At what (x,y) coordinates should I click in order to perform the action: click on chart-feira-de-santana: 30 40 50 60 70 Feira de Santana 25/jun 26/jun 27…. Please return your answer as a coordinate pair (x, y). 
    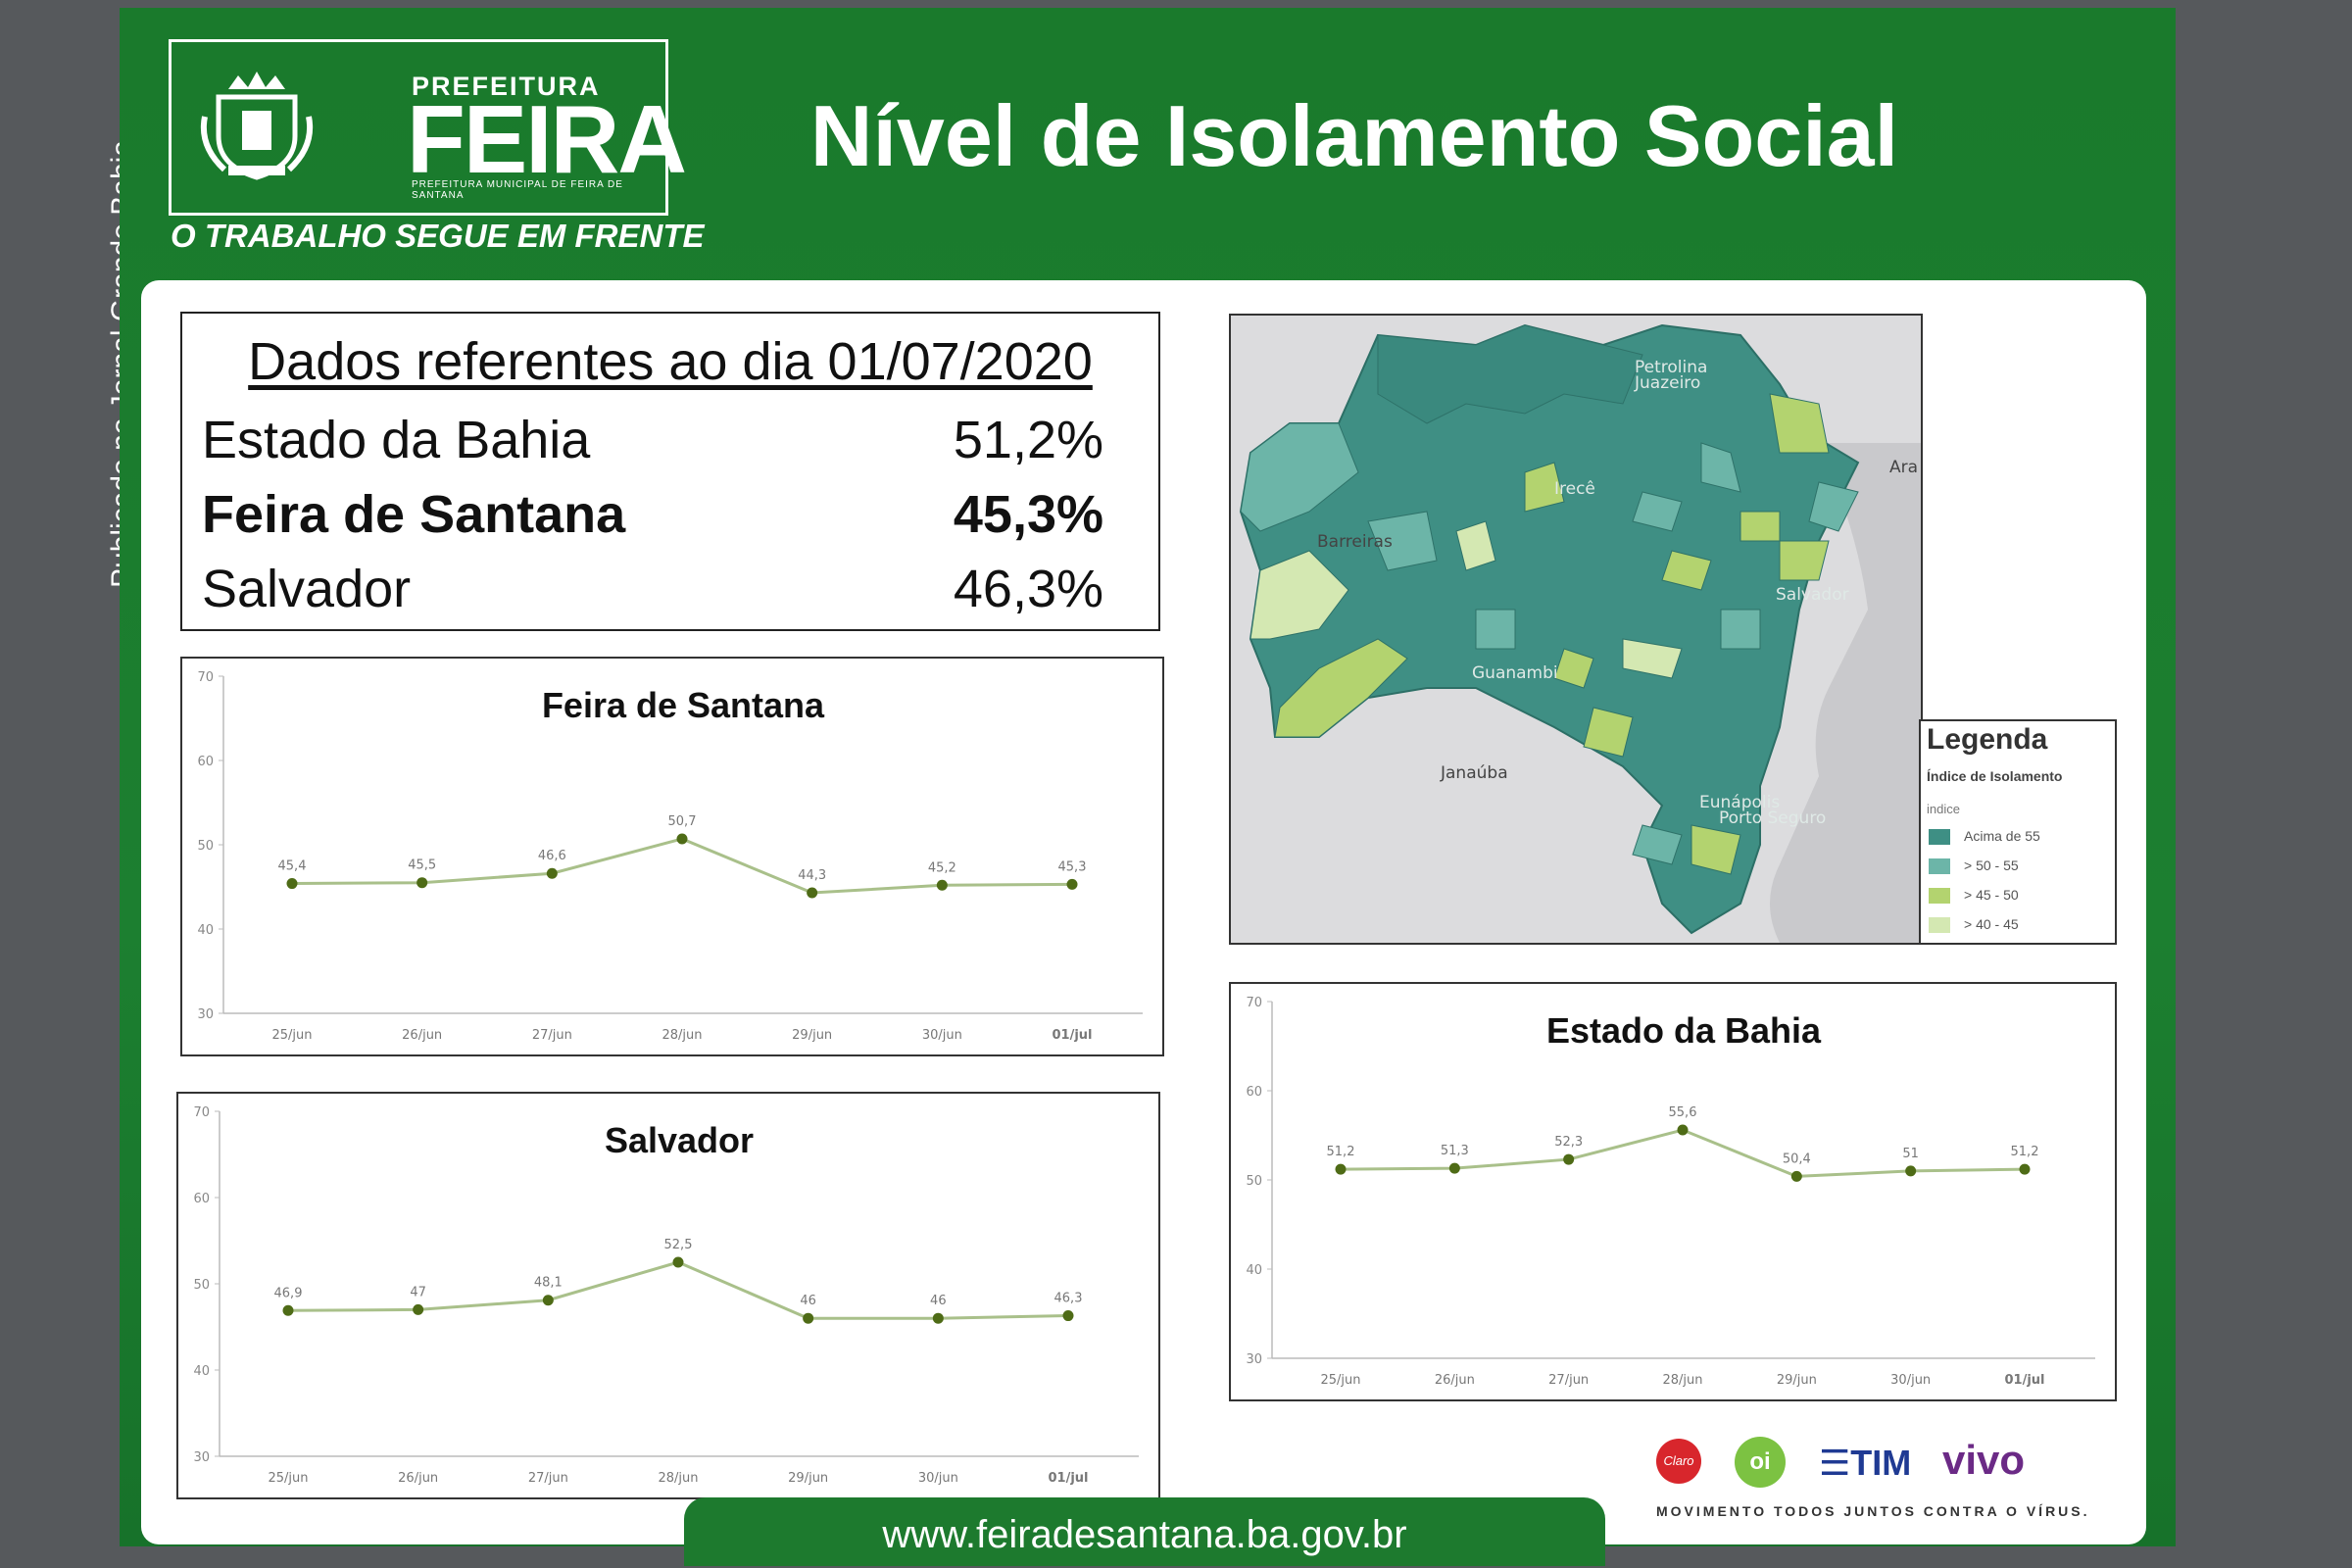
    Looking at the image, I should click on (672, 856).